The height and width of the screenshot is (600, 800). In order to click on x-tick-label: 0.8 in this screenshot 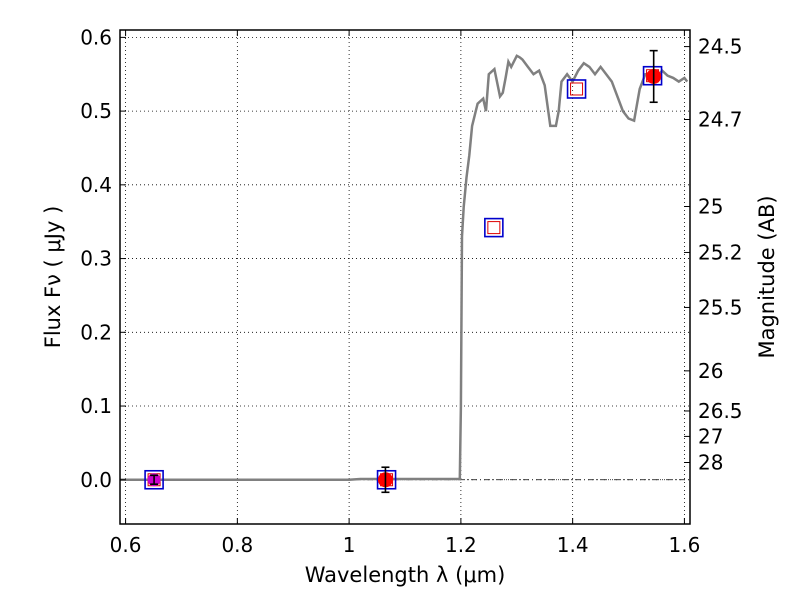, I will do `click(237, 545)`.